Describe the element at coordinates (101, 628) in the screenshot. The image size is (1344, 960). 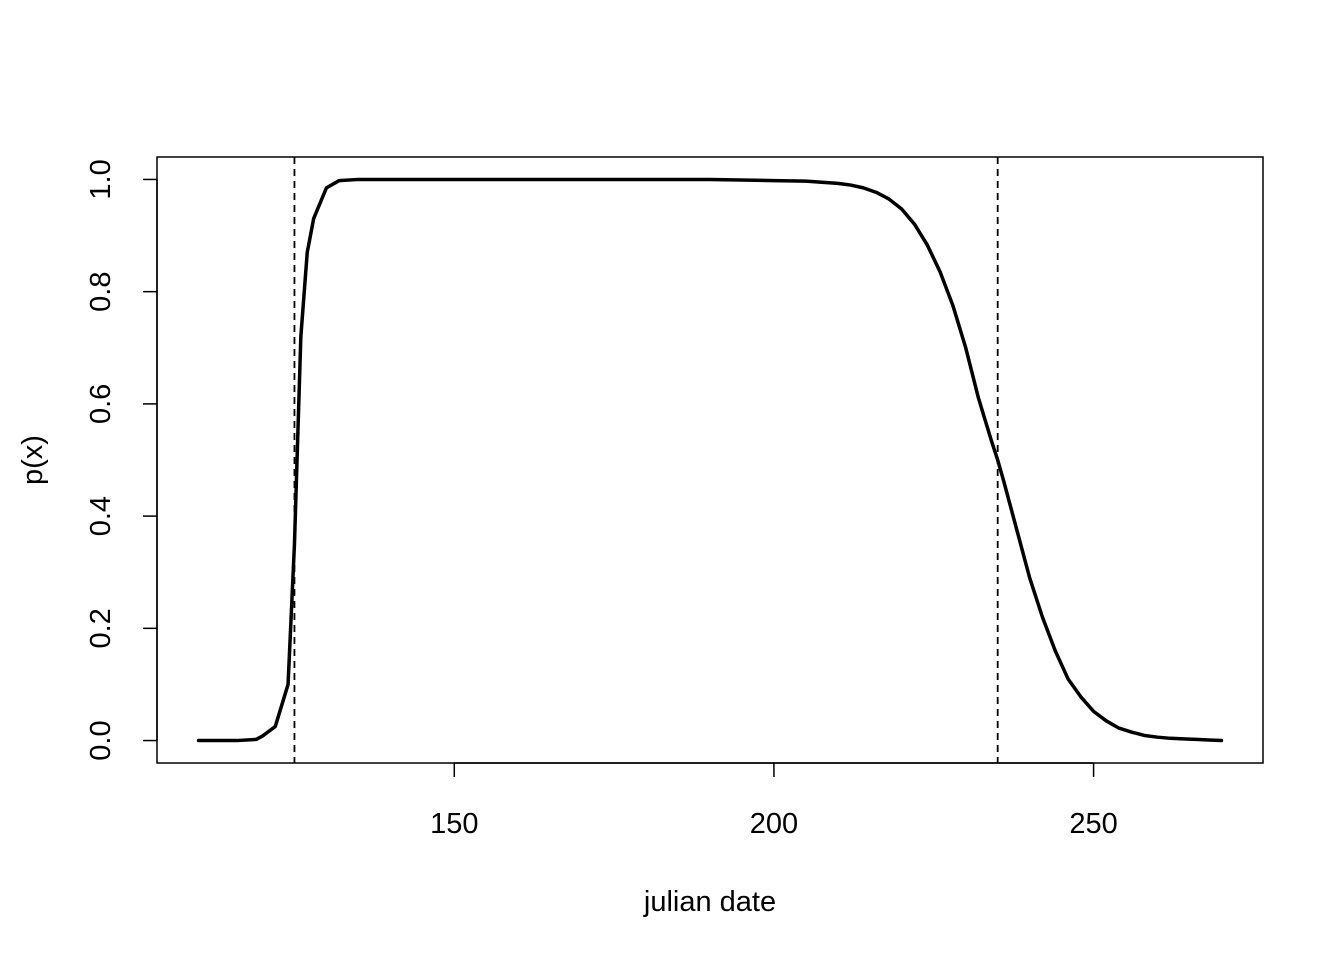
I see `y-tick-label: 0.2` at that location.